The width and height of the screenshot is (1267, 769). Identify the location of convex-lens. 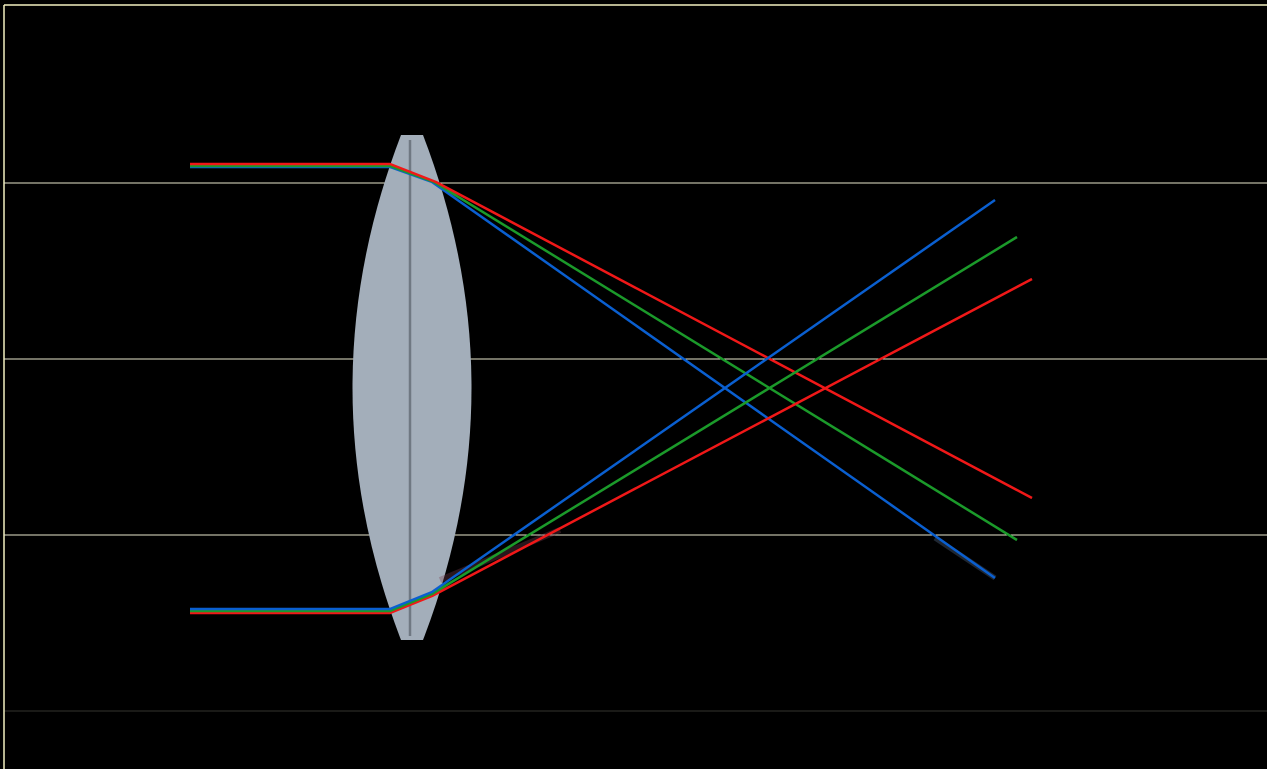
(412, 387).